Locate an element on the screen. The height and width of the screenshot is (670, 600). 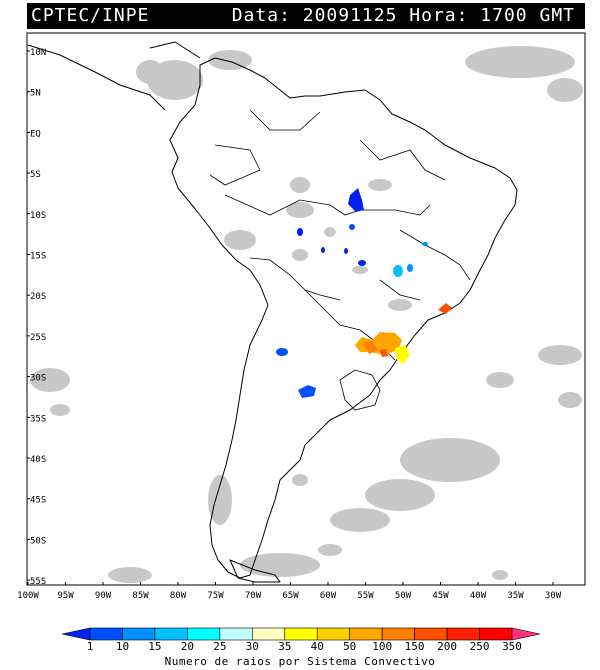
lat-label: 55S is located at coordinates (38, 582).